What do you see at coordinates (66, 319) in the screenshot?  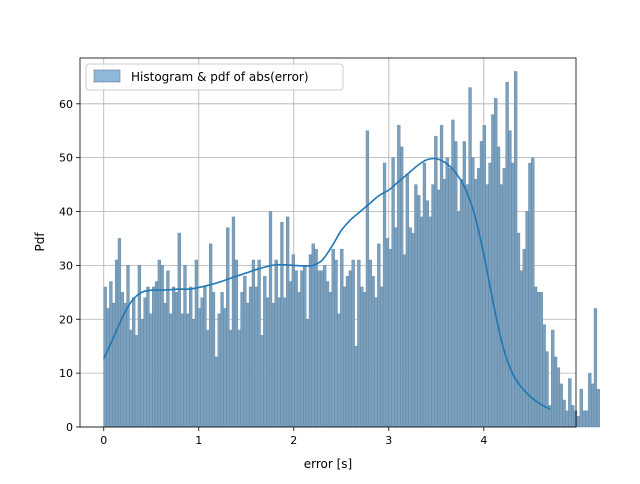 I see `y-tick-label: 20` at bounding box center [66, 319].